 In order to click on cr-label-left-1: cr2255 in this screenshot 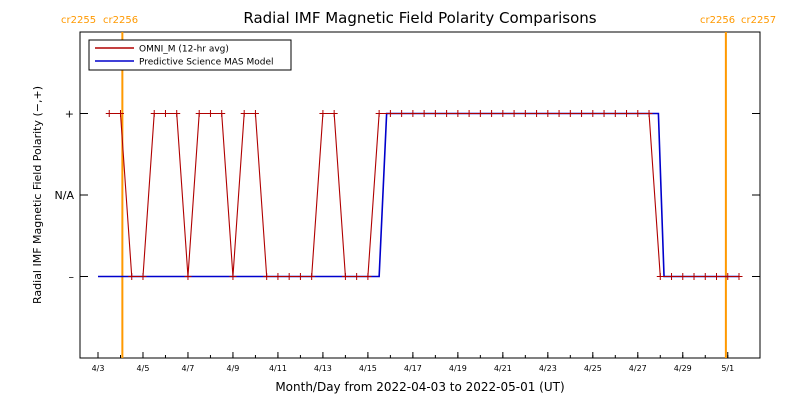, I will do `click(78, 20)`.